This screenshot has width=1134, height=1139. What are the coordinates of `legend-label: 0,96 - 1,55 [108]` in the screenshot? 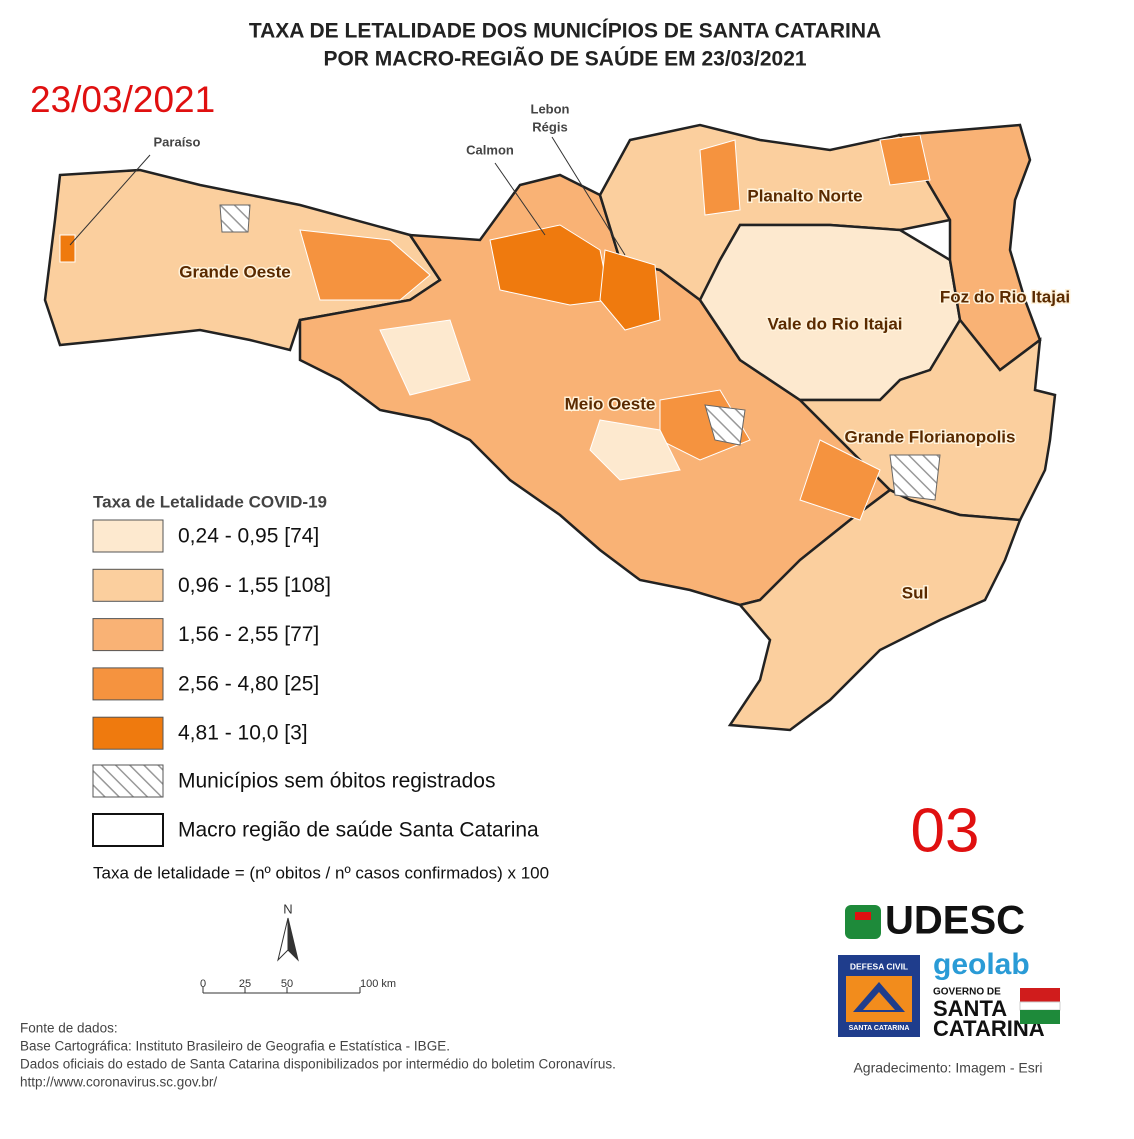 It's located at (254, 585).